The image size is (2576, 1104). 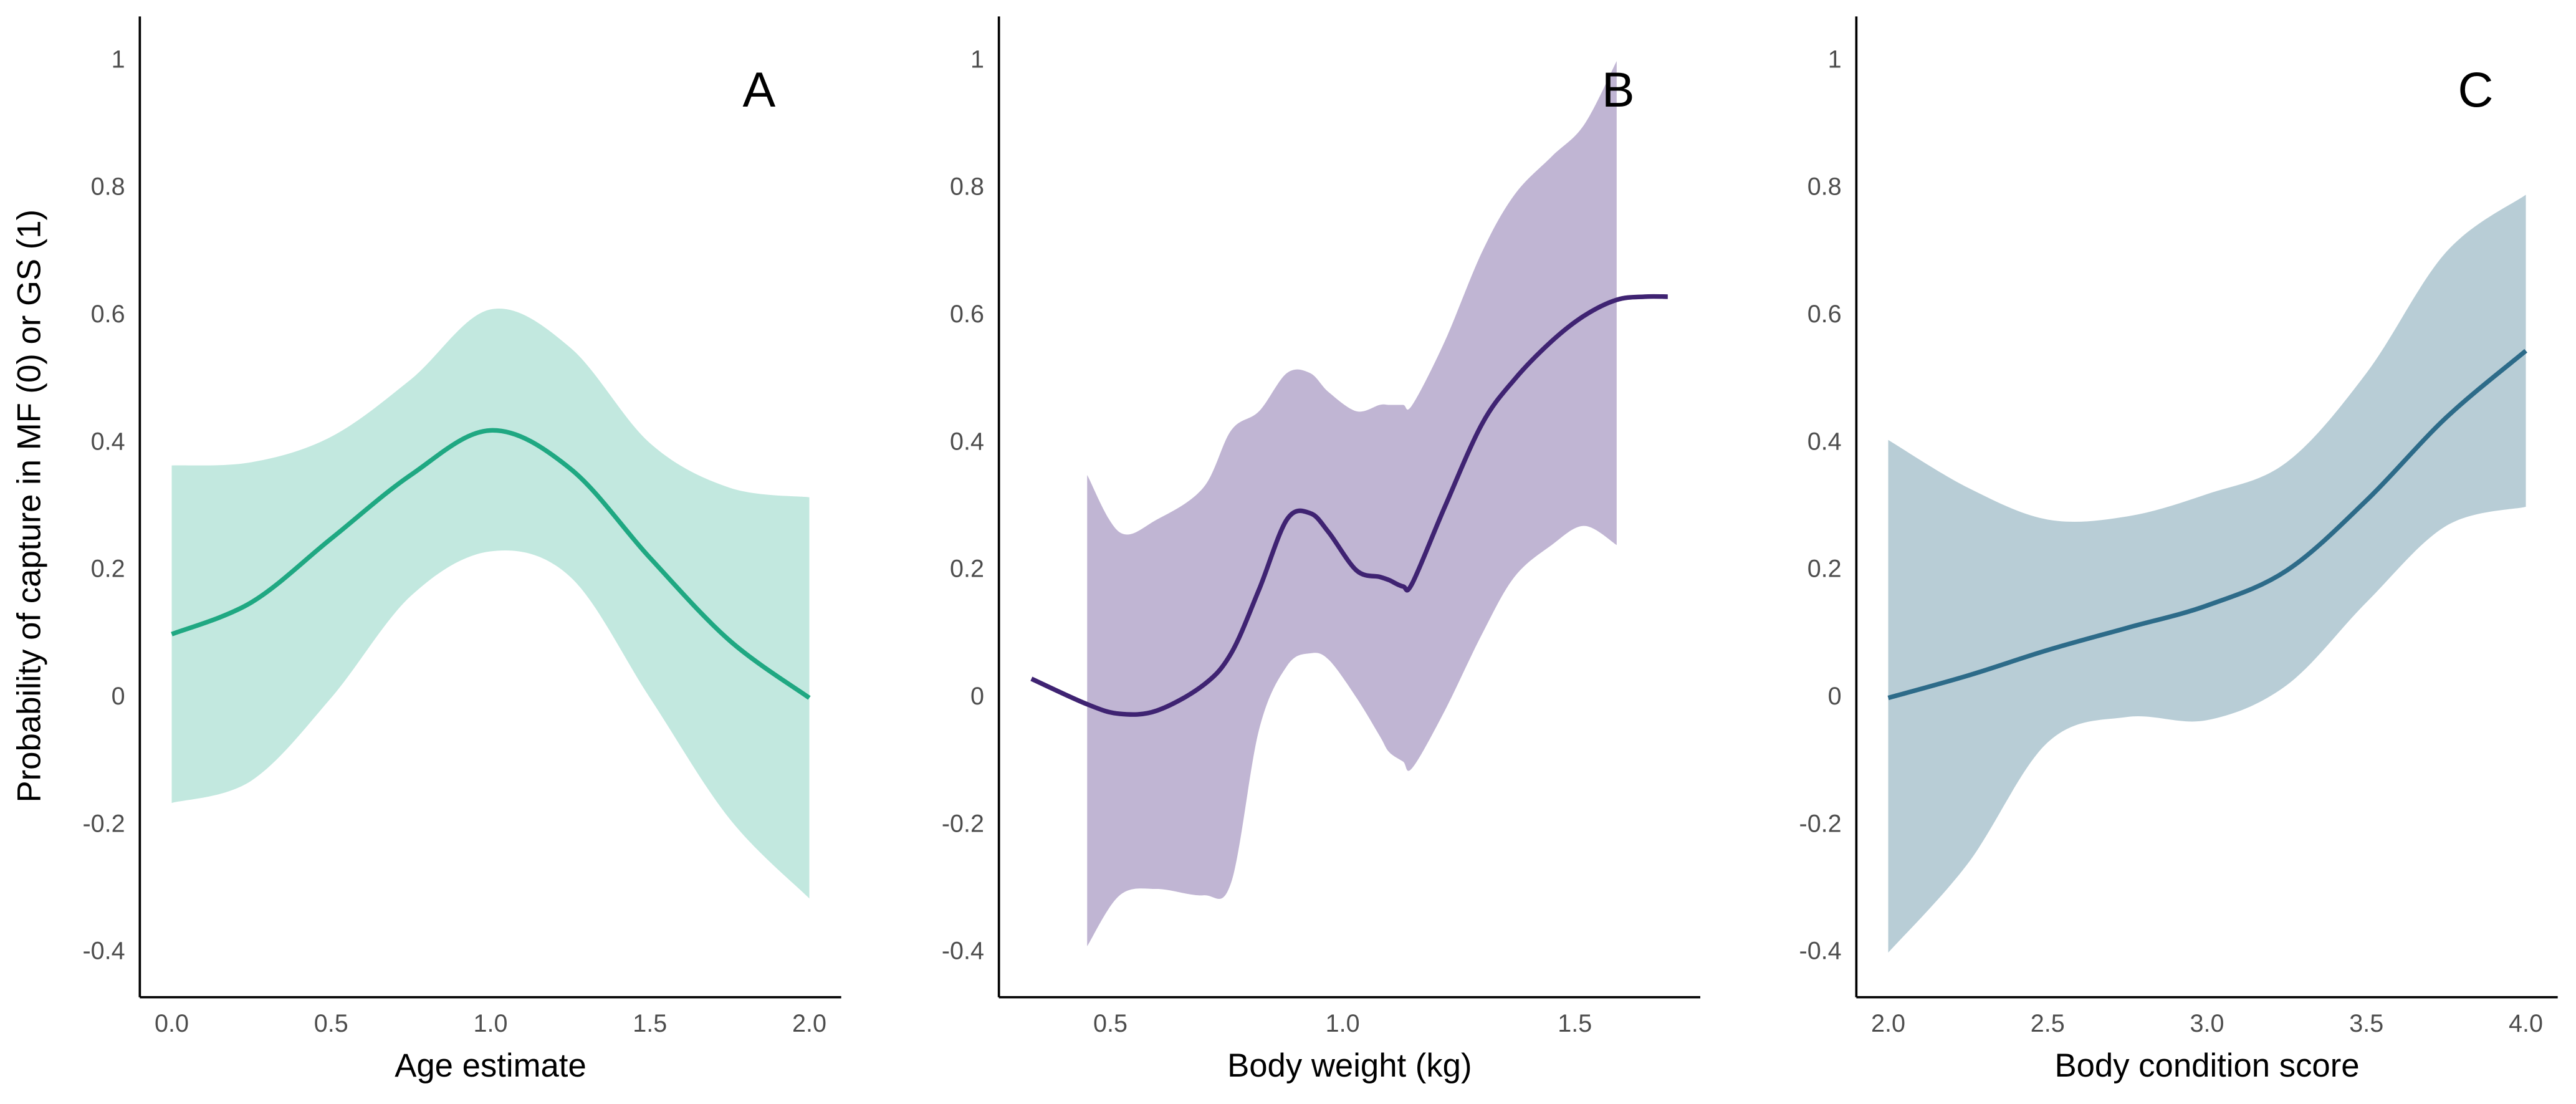 I want to click on panel-label: C, so click(x=2475, y=90).